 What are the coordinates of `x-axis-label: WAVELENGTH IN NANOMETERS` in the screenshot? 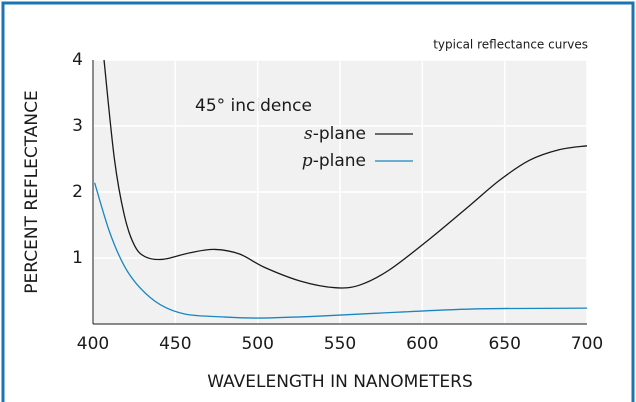 It's located at (340, 382).